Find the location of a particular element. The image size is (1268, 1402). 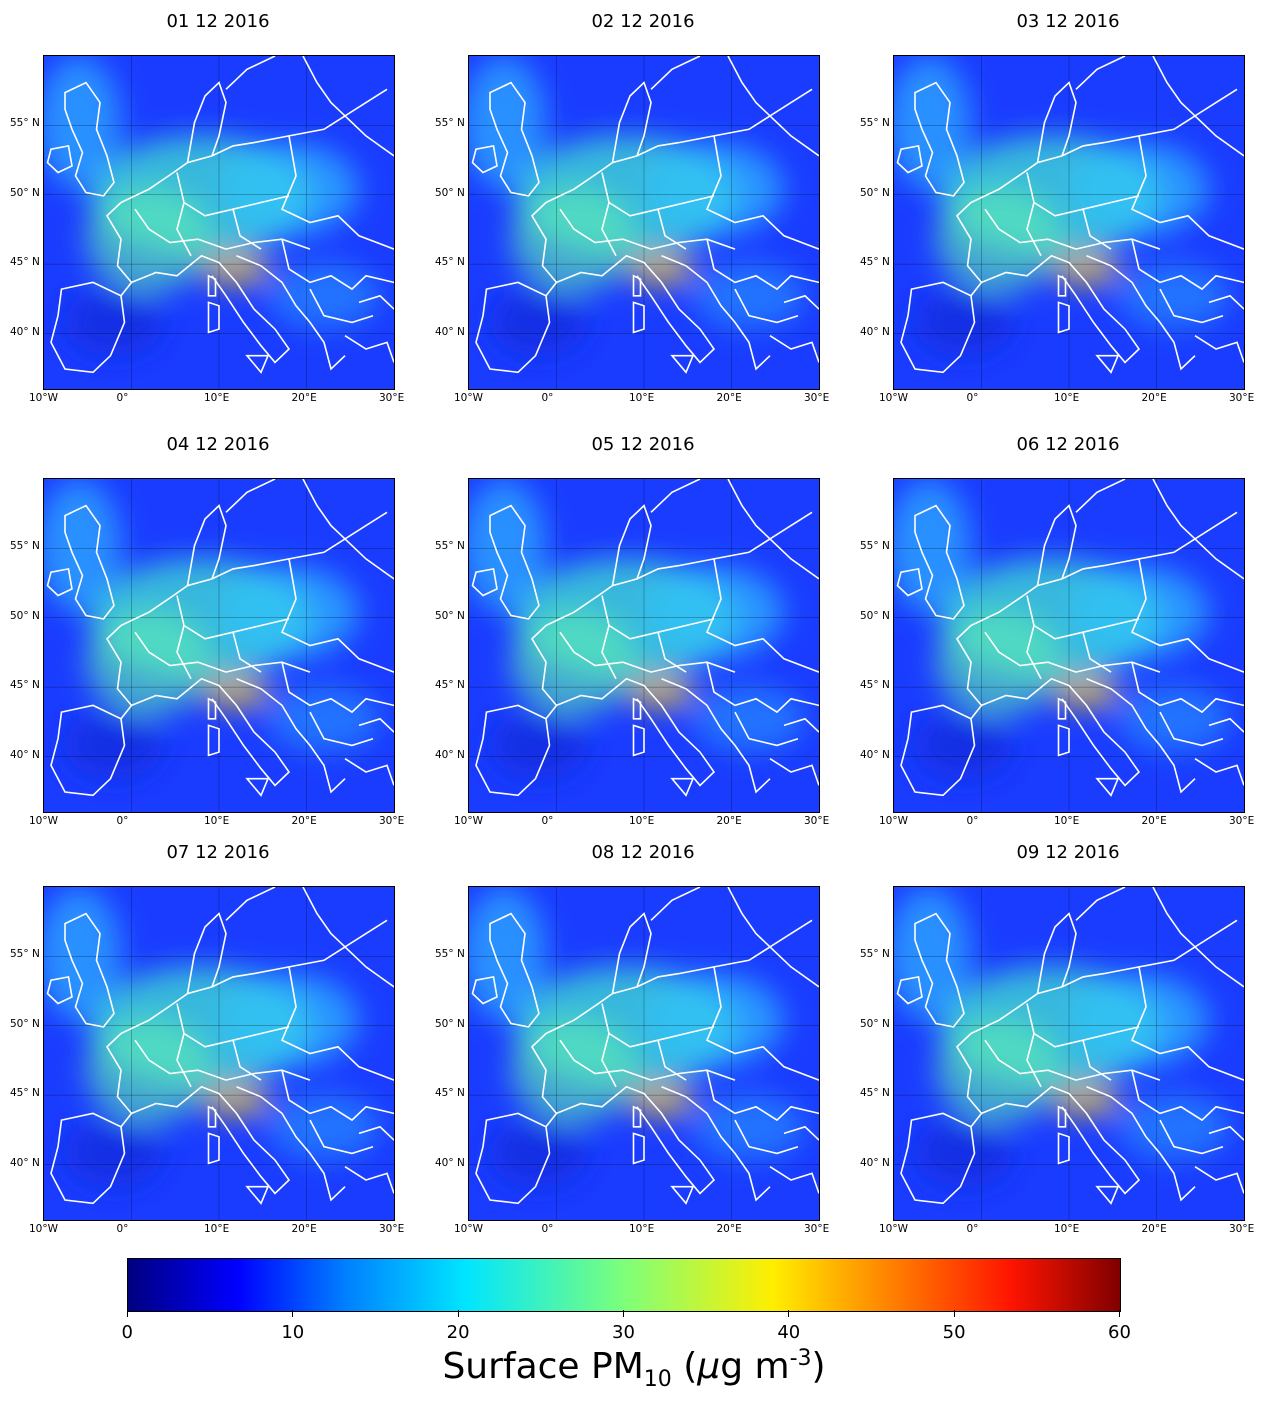

colorbar-tick-label: 30 is located at coordinates (623, 1332).